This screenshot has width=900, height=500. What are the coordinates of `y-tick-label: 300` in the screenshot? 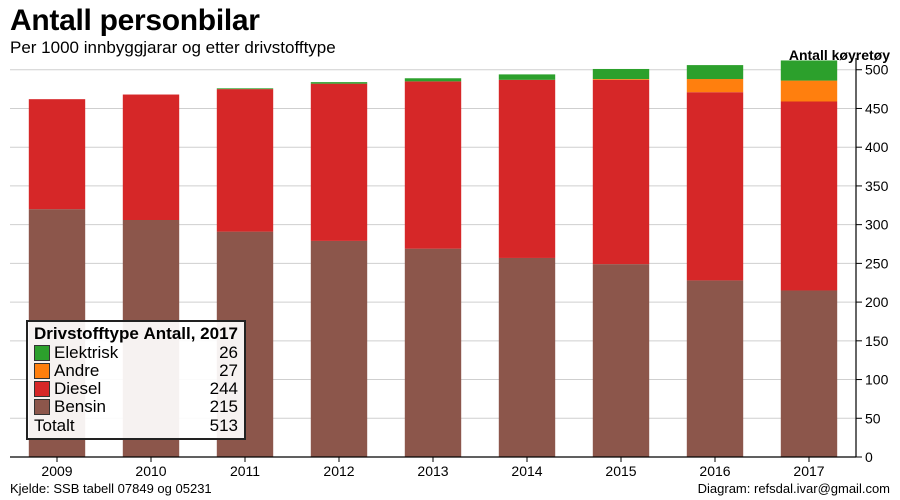 It's located at (877, 225).